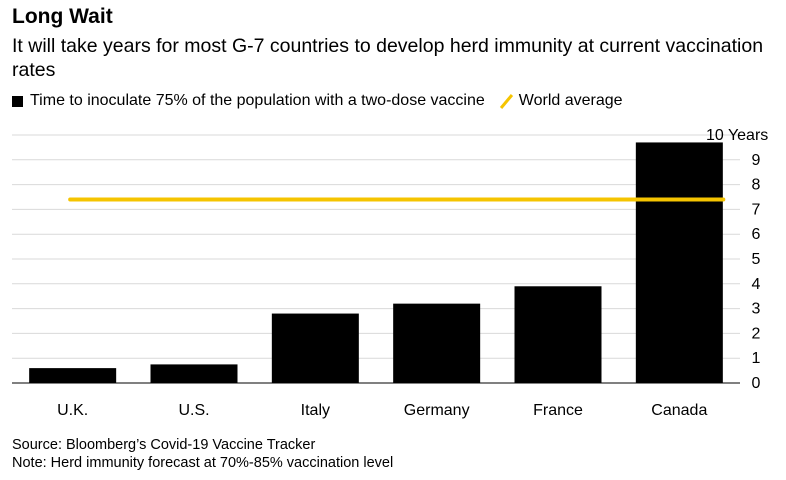 Image resolution: width=786 pixels, height=480 pixels. What do you see at coordinates (737, 135) in the screenshot?
I see `y-tick-label: 10 Years` at bounding box center [737, 135].